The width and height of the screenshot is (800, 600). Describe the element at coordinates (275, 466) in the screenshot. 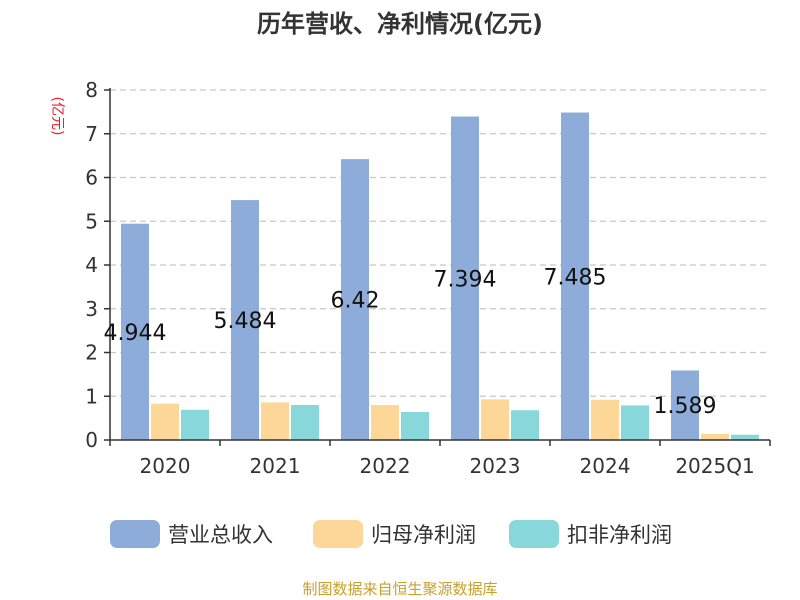

I see `x-tick-label: 2021` at that location.